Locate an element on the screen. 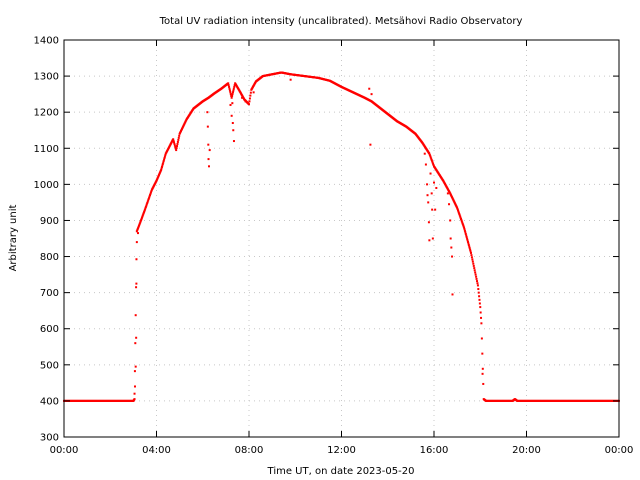 Image resolution: width=640 pixels, height=480 pixels. y-tick-label: 1400 is located at coordinates (46, 41).